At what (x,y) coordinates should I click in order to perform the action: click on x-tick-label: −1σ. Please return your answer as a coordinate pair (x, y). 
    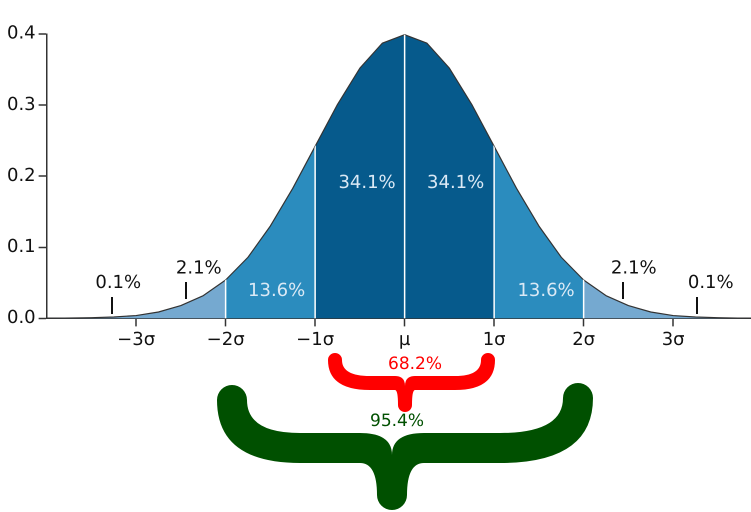
    Looking at the image, I should click on (315, 339).